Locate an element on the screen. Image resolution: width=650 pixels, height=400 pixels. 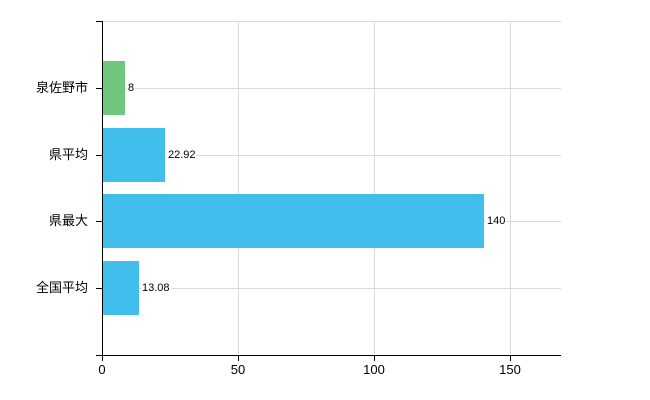
y-axis is located at coordinates (102, 188).